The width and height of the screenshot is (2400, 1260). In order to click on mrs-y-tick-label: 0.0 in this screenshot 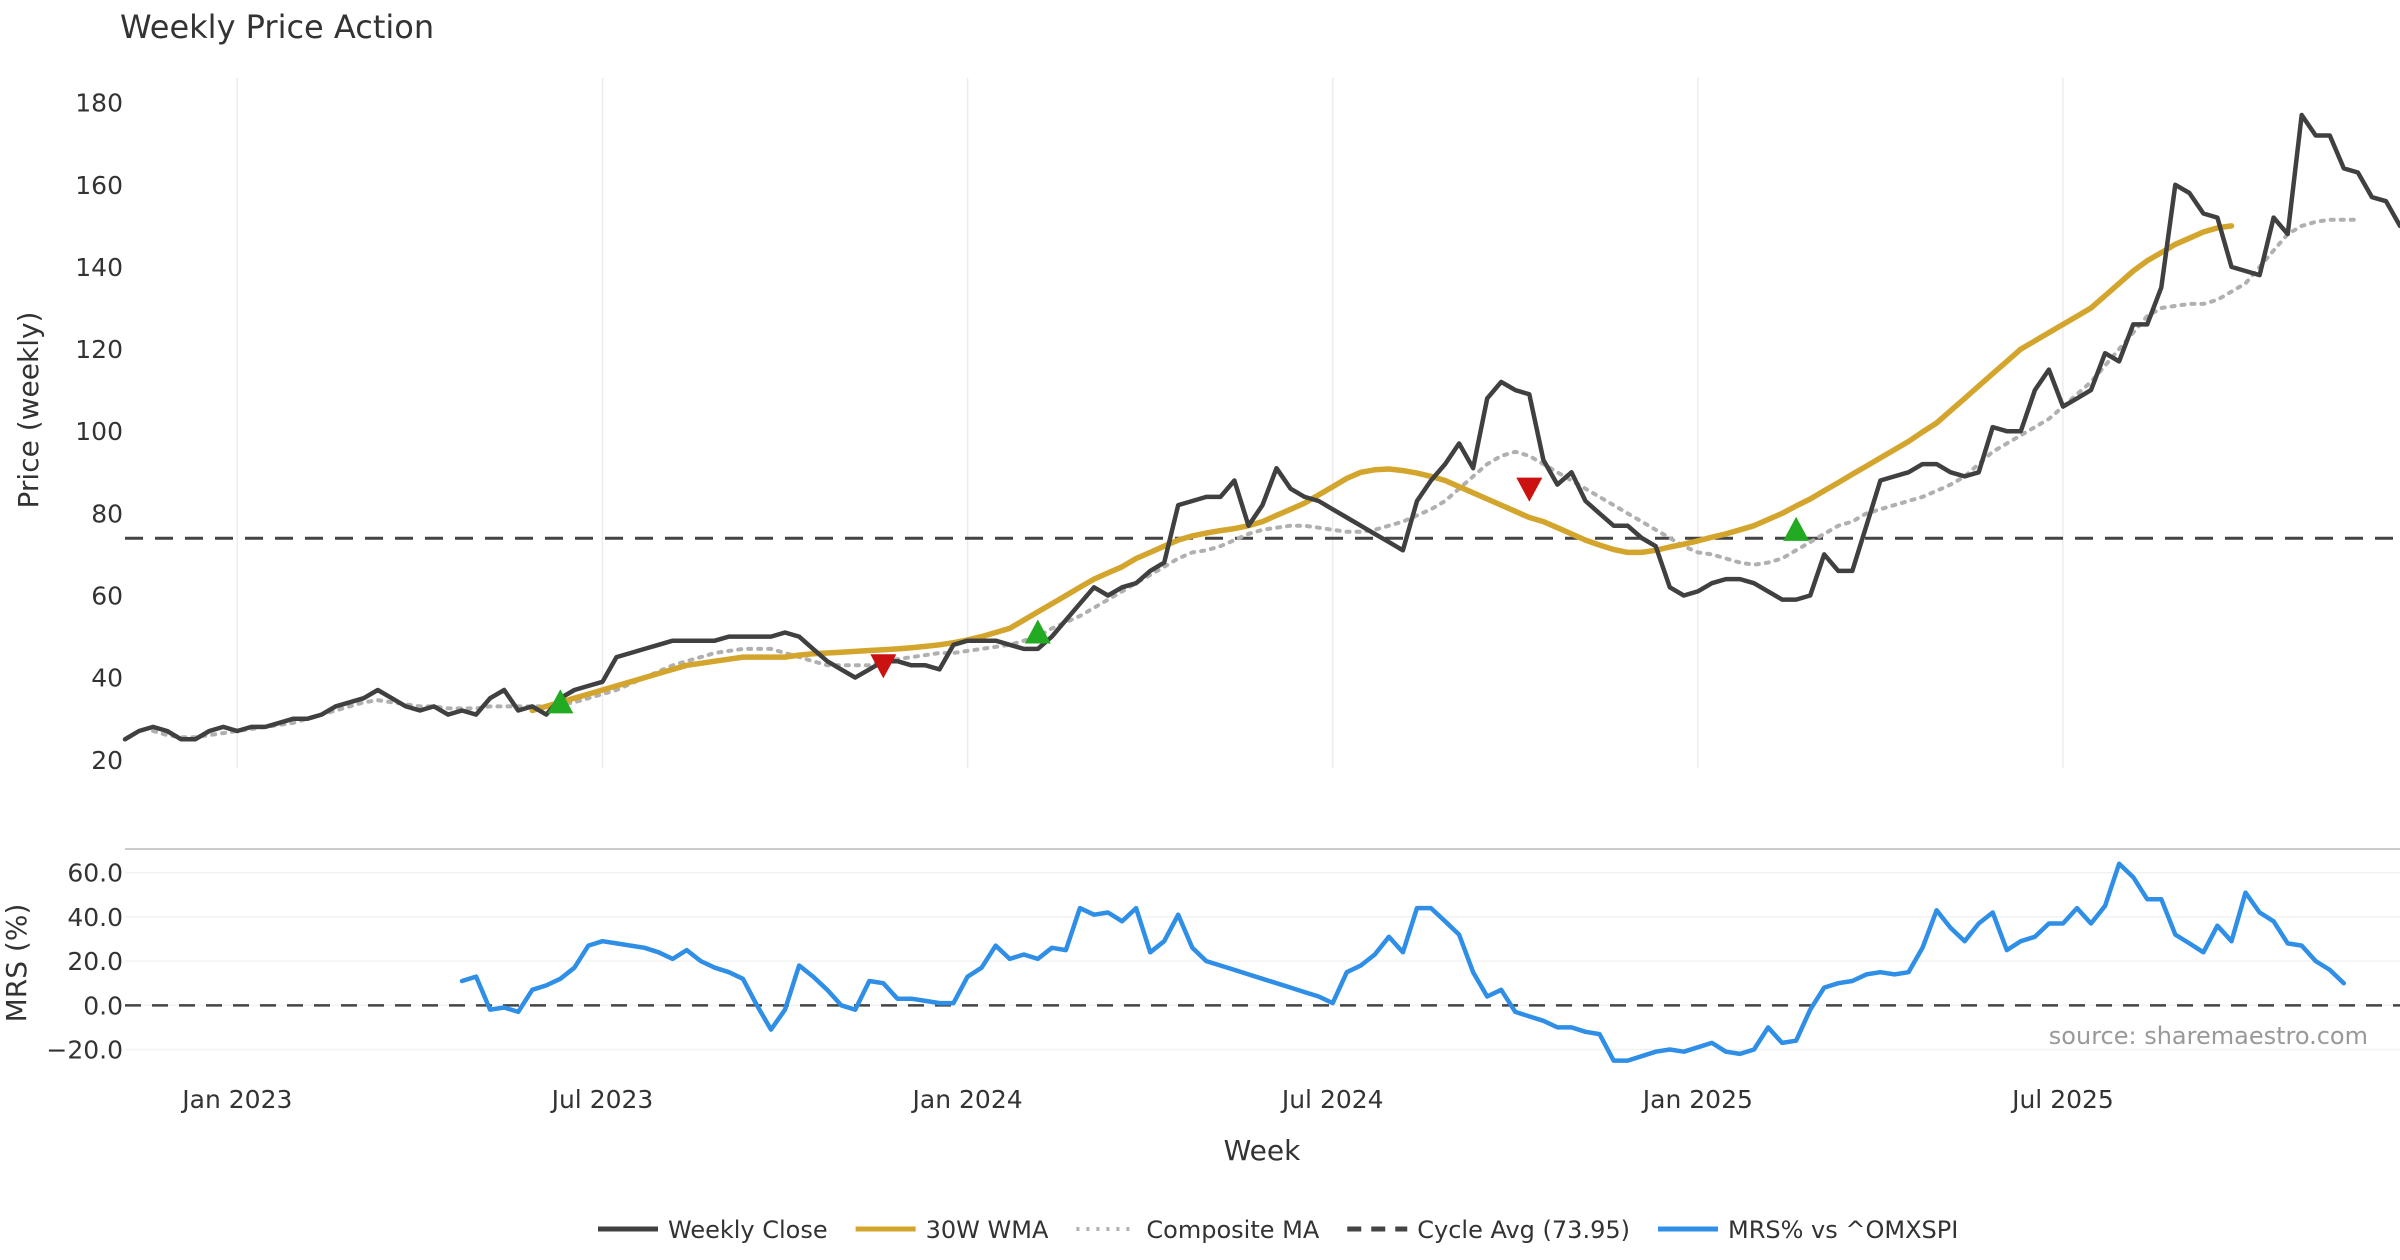, I will do `click(103, 1005)`.